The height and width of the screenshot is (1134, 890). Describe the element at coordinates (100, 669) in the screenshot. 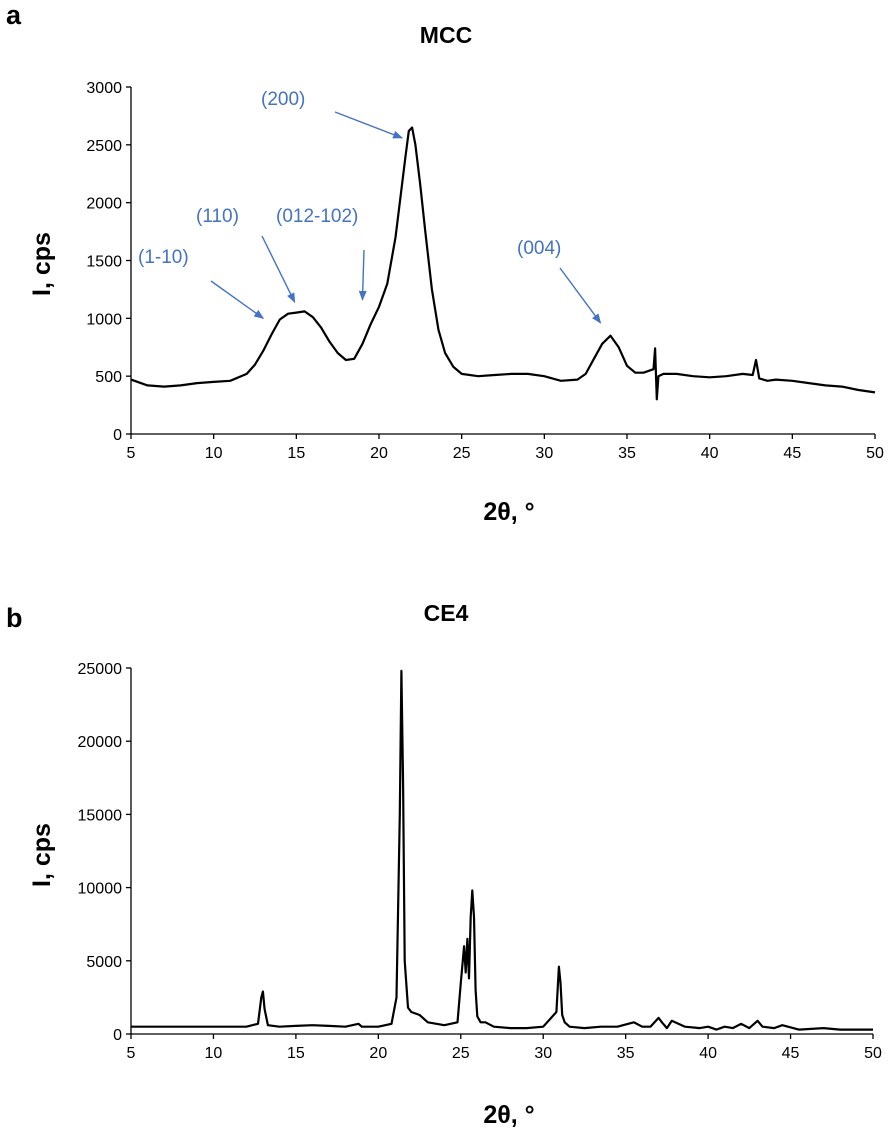

I see `y-tick-label: 25000` at that location.